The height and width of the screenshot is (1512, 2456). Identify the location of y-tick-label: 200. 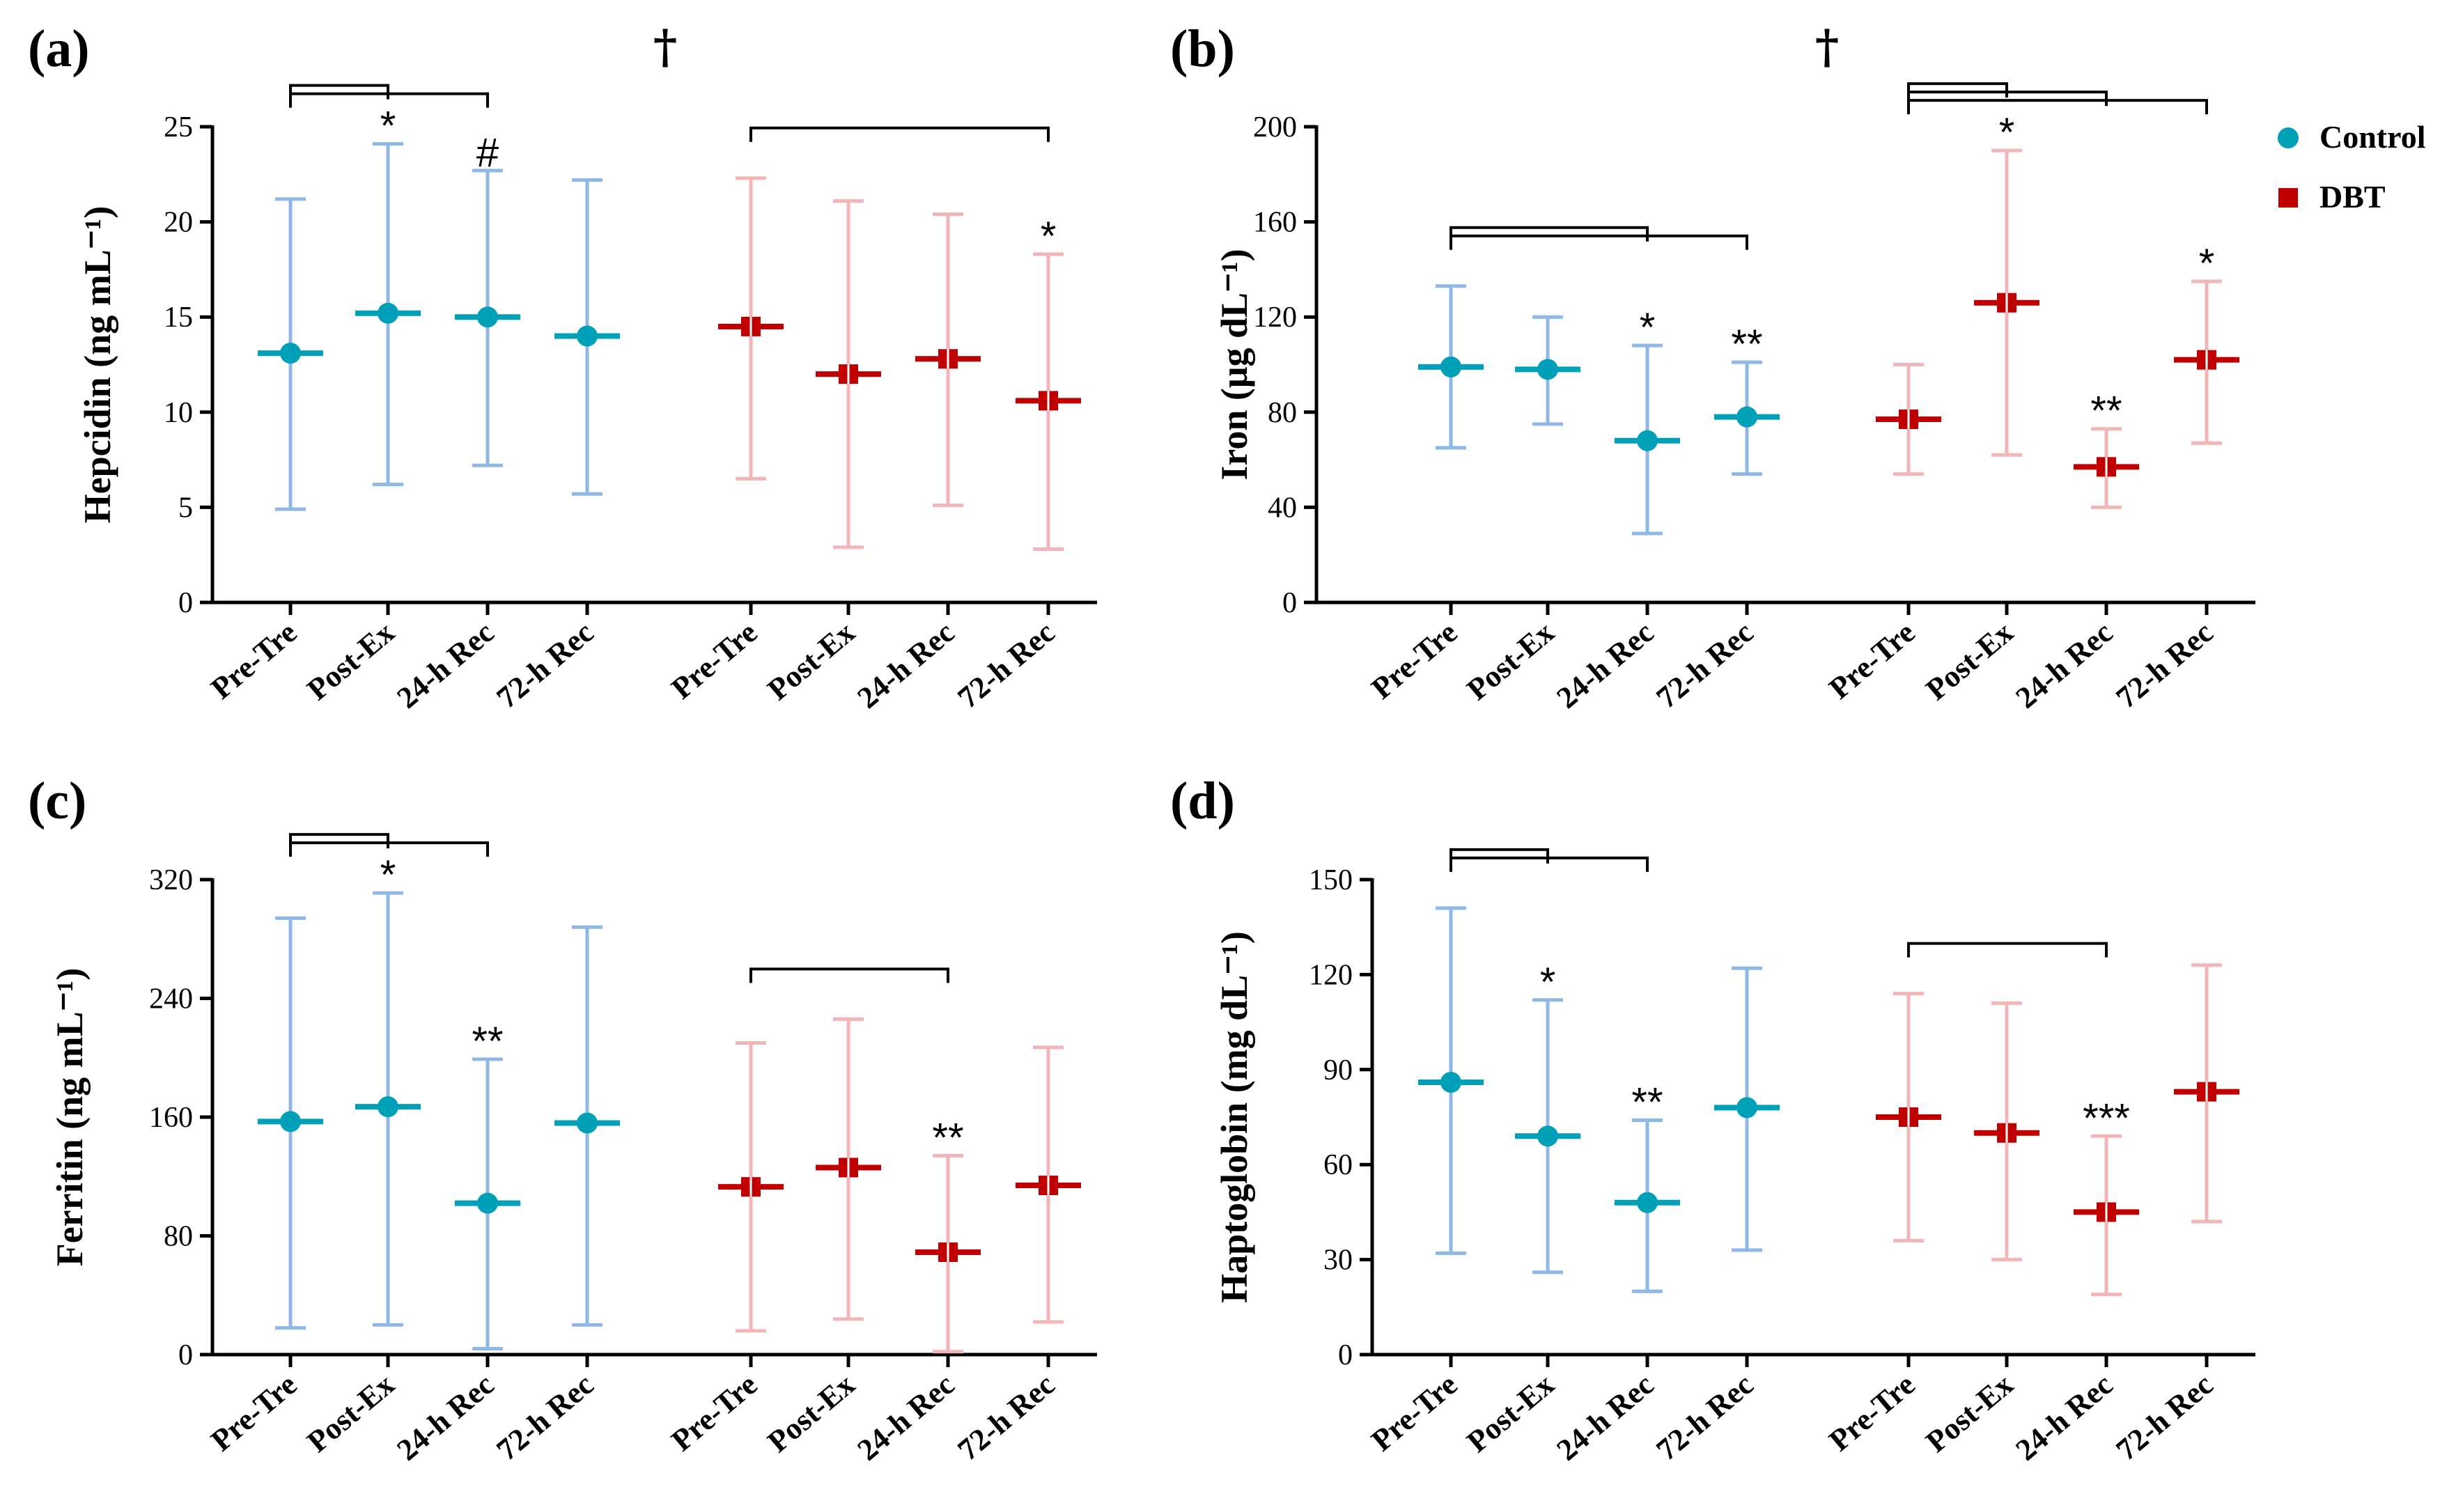
(1275, 127).